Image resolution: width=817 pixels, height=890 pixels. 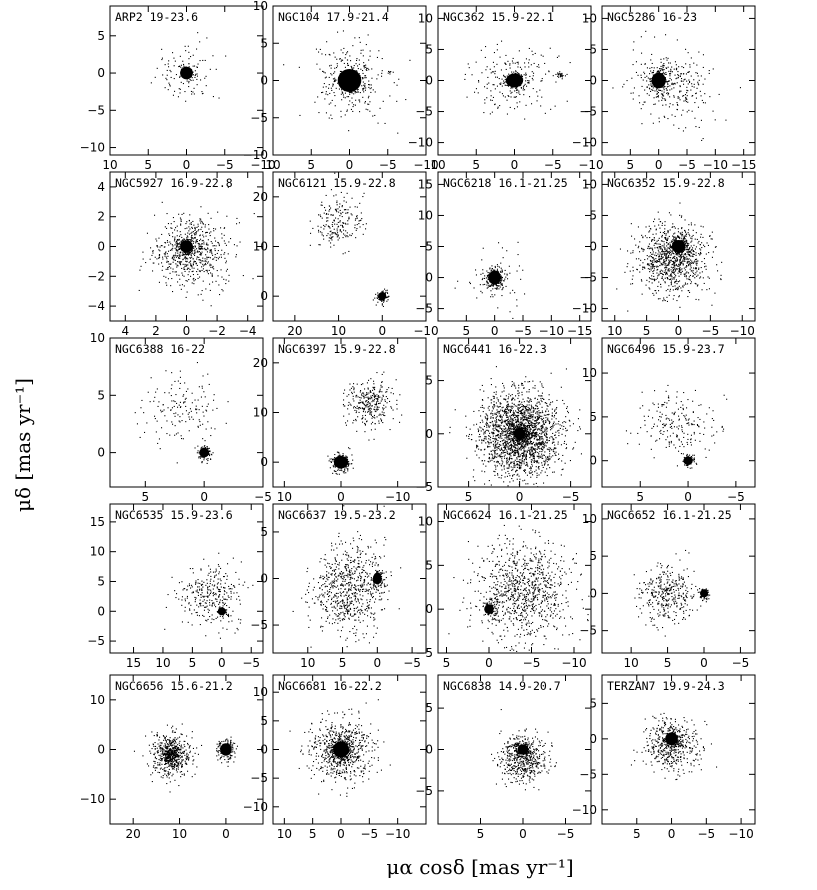 I want to click on x-tick-label: −5, so click(x=711, y=331).